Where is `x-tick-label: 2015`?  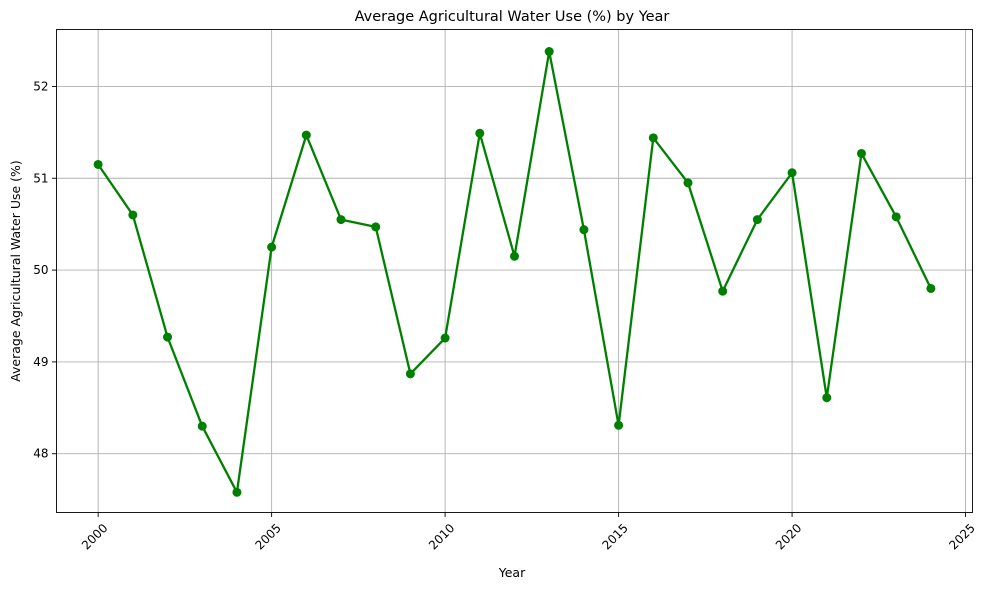 x-tick-label: 2015 is located at coordinates (614, 536).